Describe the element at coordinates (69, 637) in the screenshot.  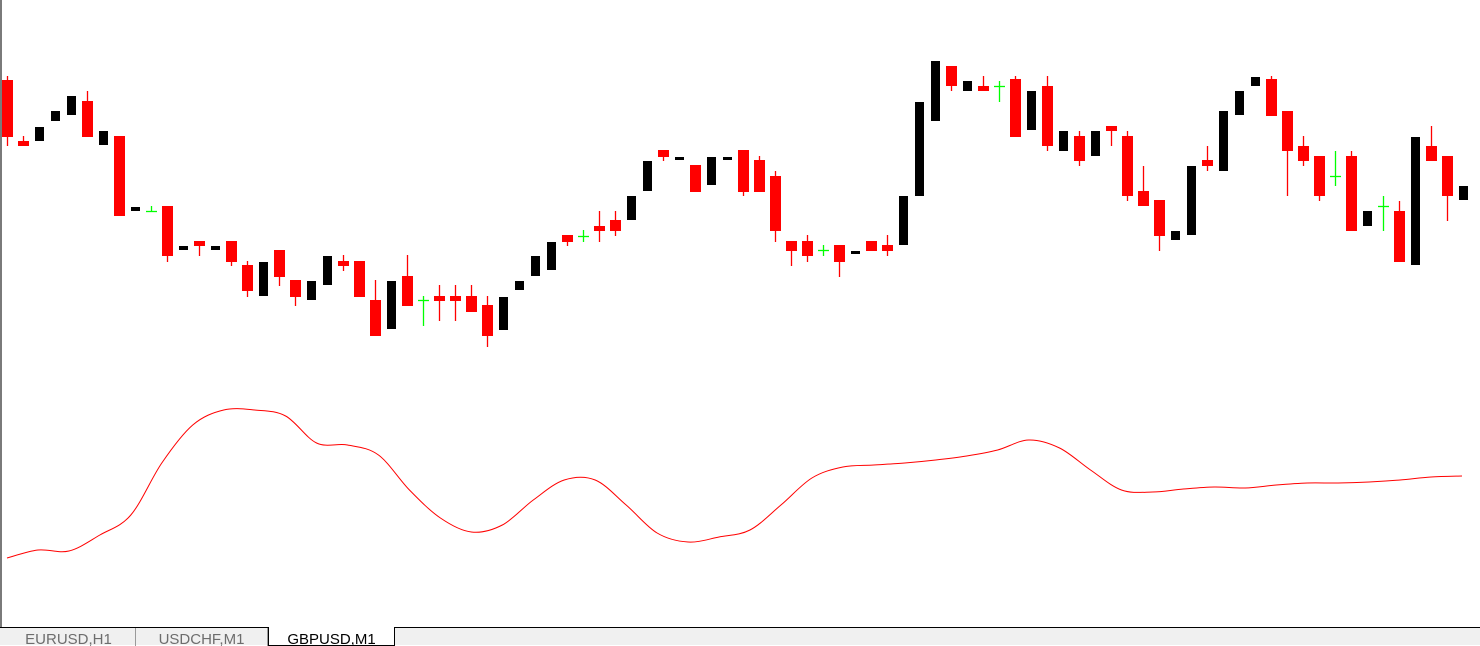
I see `tab-eurusd-h1: EURUSD,H1` at that location.